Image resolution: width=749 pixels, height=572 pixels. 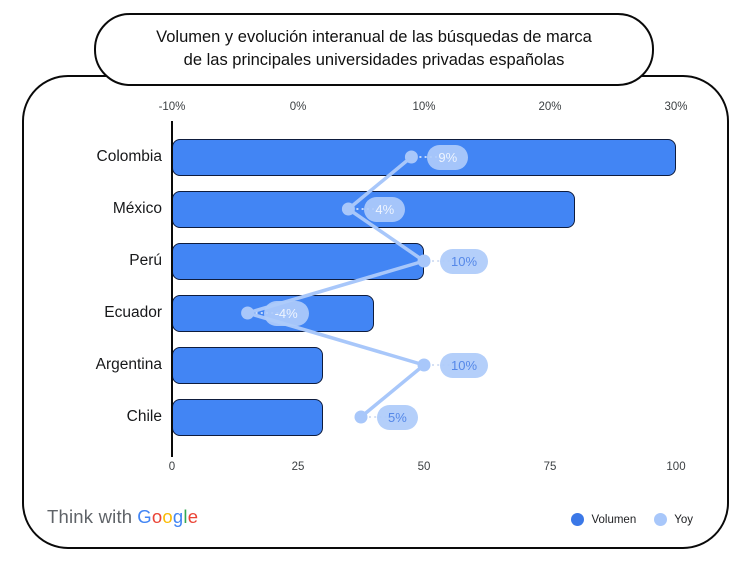 What do you see at coordinates (683, 519) in the screenshot?
I see `legend-label-yoy: Yoy` at bounding box center [683, 519].